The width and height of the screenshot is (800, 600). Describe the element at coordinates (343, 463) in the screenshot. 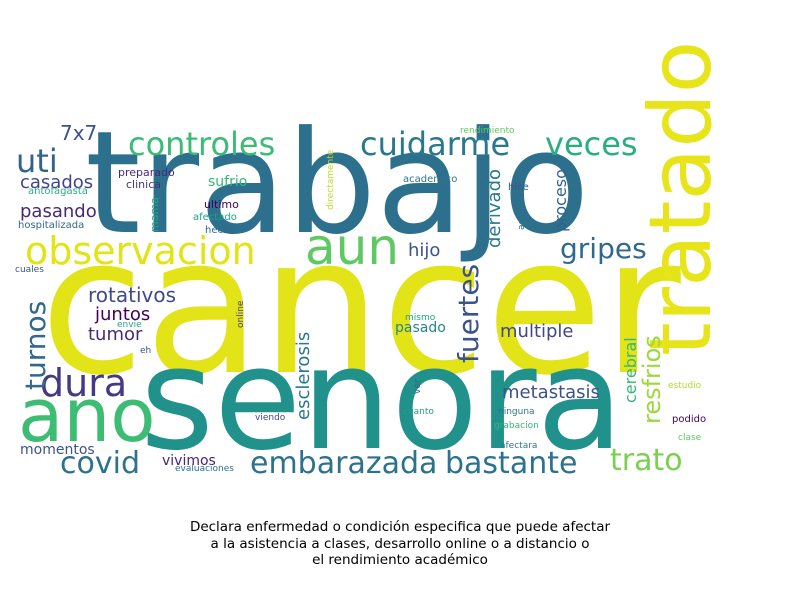

I see `cloud-word-embarazada: embarazada` at that location.